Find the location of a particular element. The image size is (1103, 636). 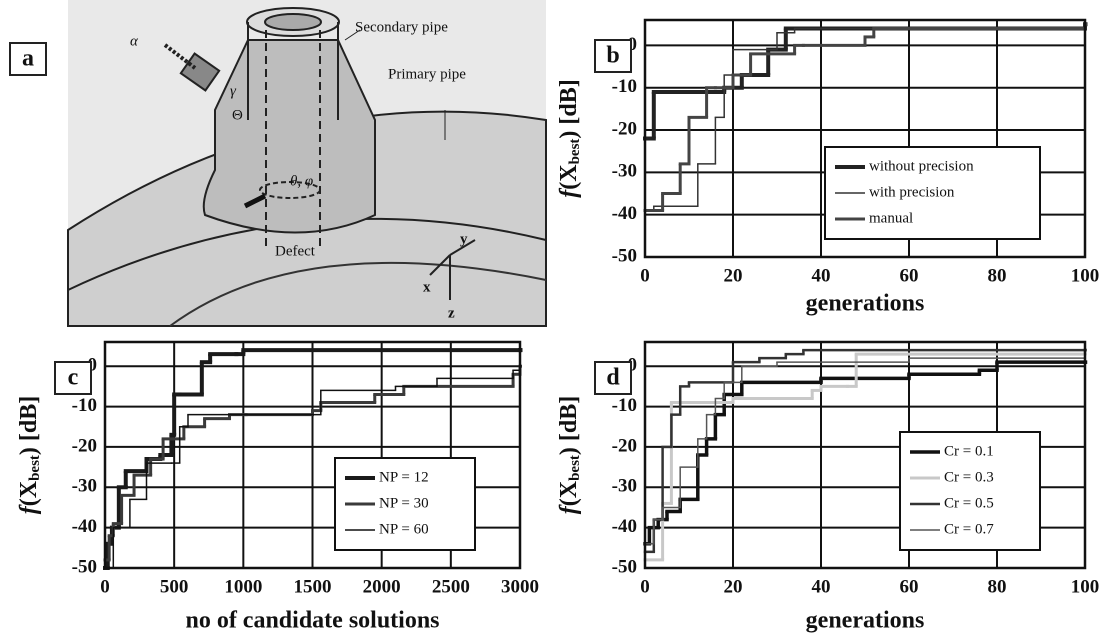

diagram-label: y is located at coordinates (464, 239).